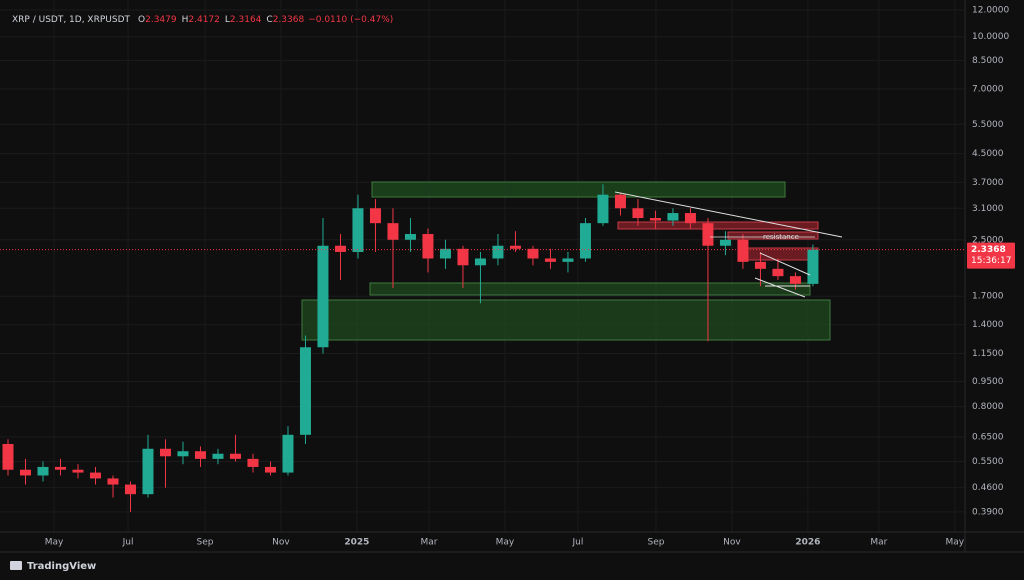 Image resolution: width=1024 pixels, height=580 pixels. I want to click on legend-text: 2.3479, so click(161, 20).